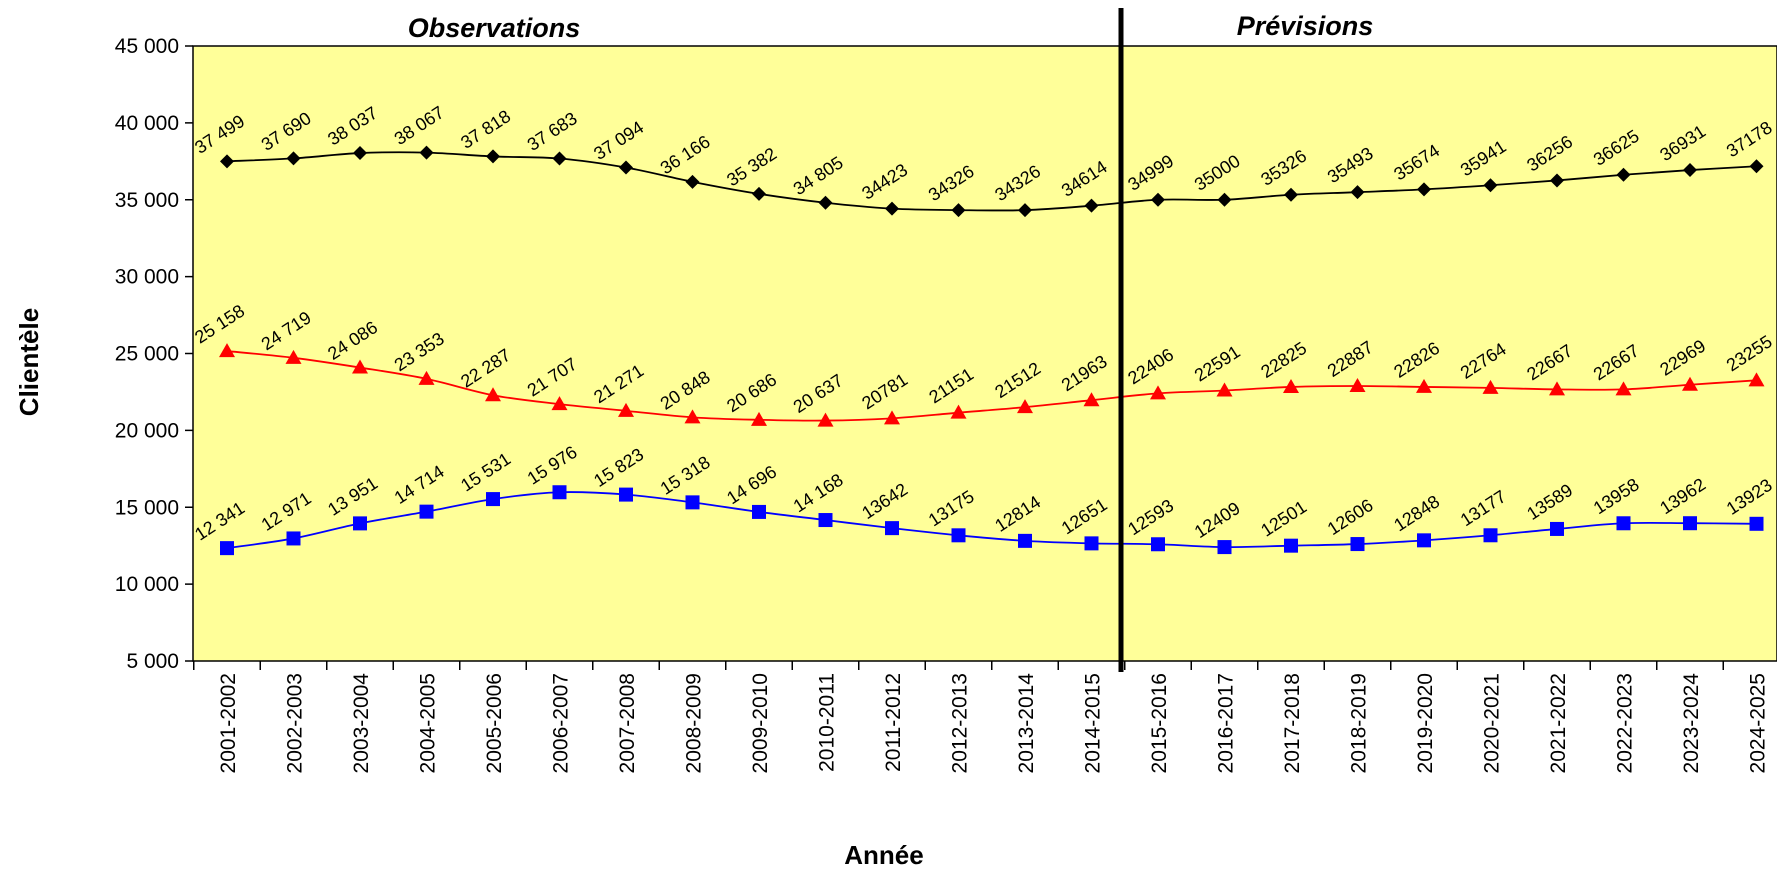 The image size is (1777, 869). What do you see at coordinates (494, 28) in the screenshot?
I see `section-title-observations: Observations` at bounding box center [494, 28].